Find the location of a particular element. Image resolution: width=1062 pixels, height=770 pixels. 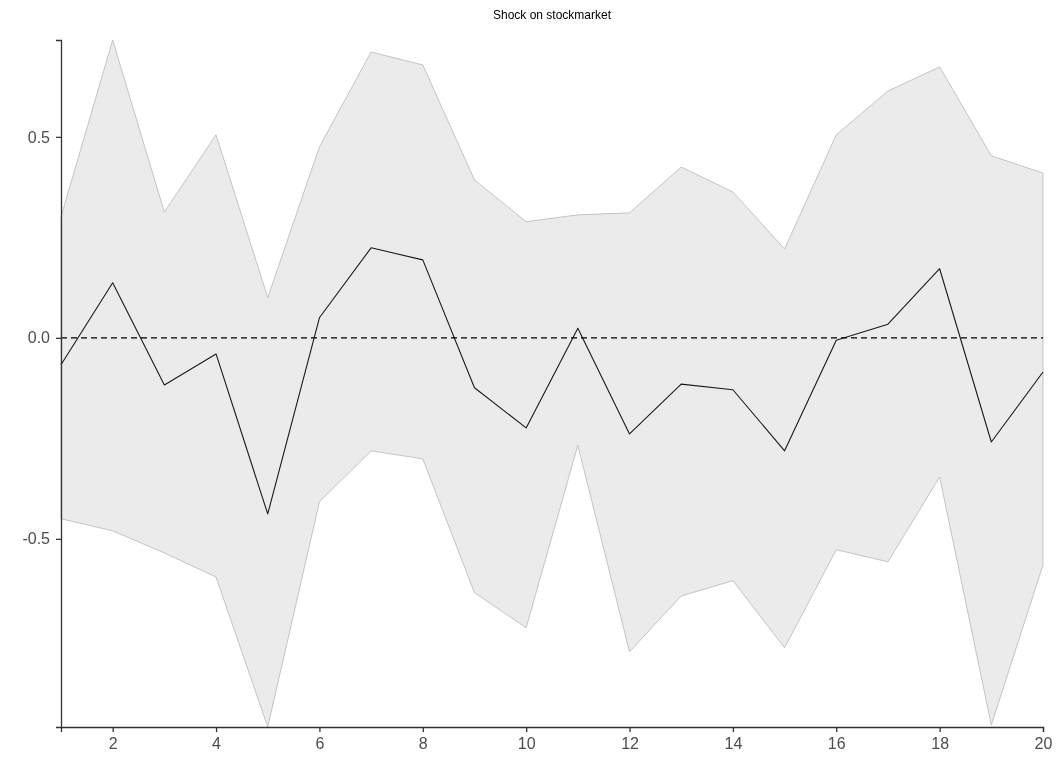

y-tick-label: 0.0 is located at coordinates (39, 338).